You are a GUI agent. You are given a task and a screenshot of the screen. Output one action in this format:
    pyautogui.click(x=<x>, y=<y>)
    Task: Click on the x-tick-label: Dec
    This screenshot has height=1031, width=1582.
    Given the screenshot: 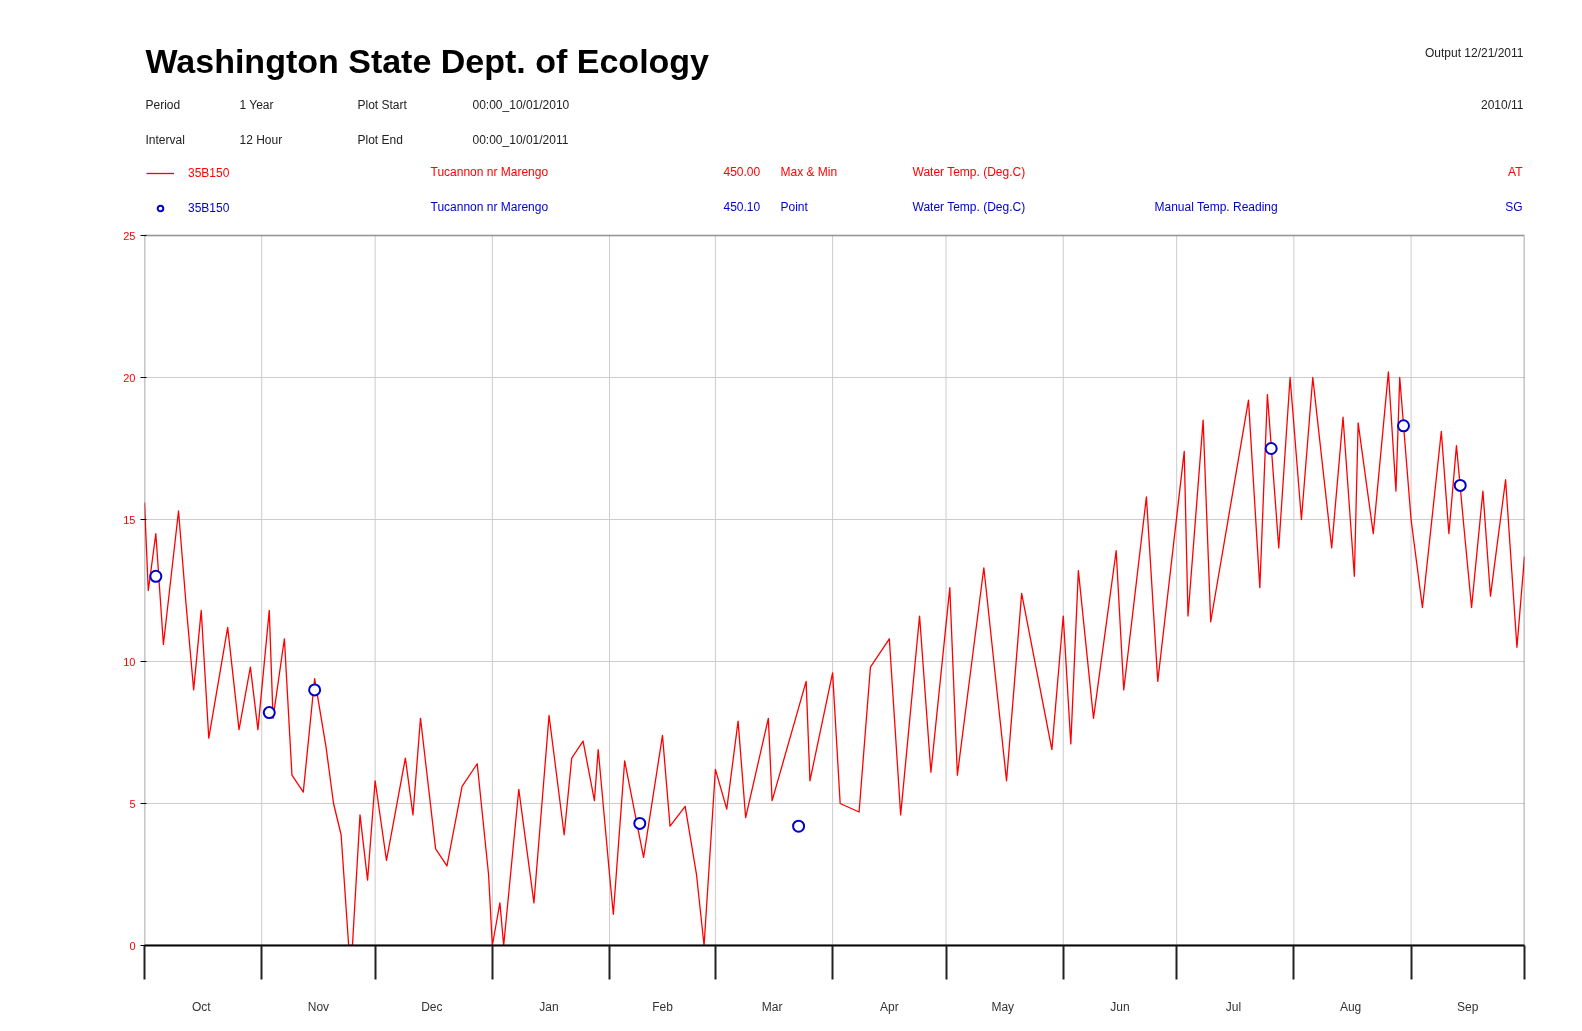 What is the action you would take?
    pyautogui.click(x=432, y=1006)
    